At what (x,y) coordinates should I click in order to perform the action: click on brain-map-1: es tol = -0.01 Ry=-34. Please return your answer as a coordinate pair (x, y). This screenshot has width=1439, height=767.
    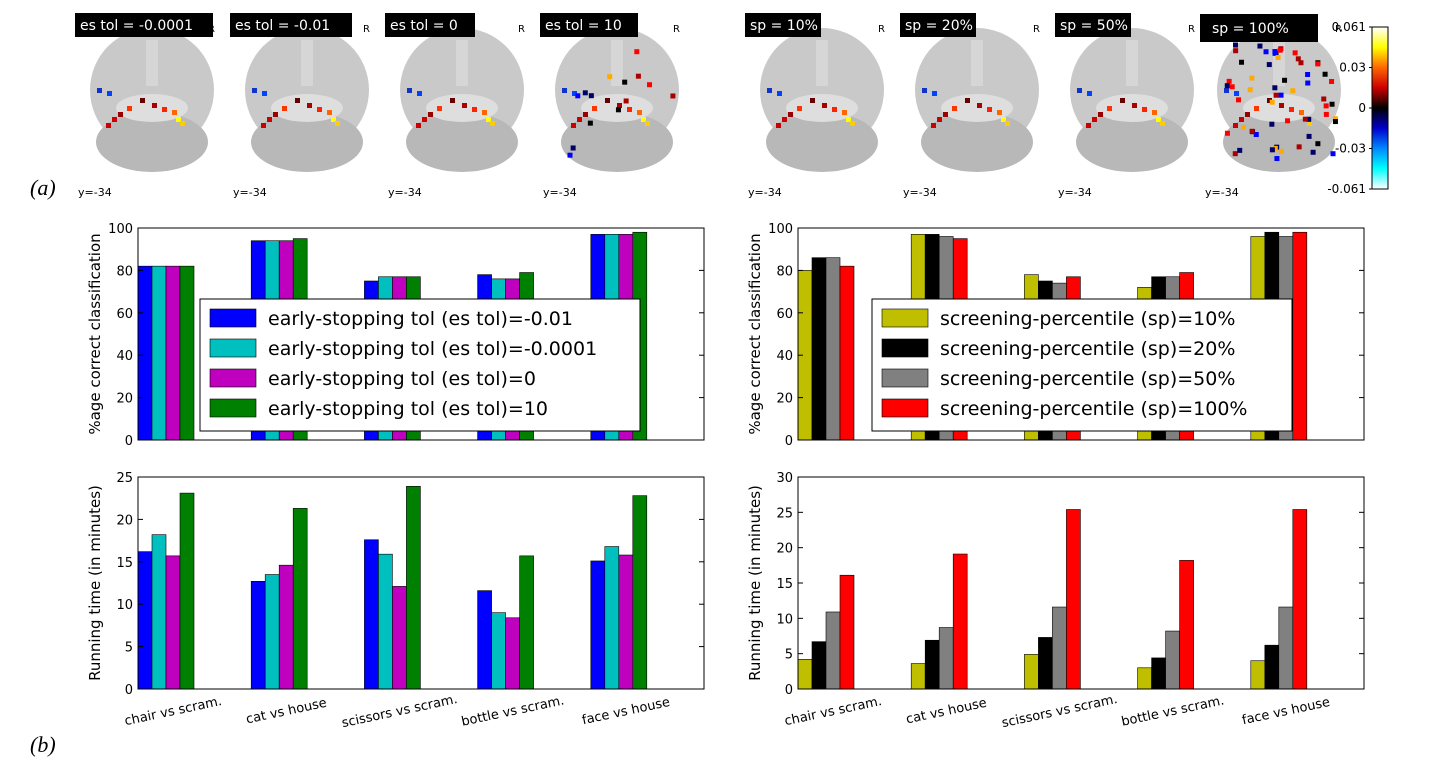
    Looking at the image, I should click on (300, 106).